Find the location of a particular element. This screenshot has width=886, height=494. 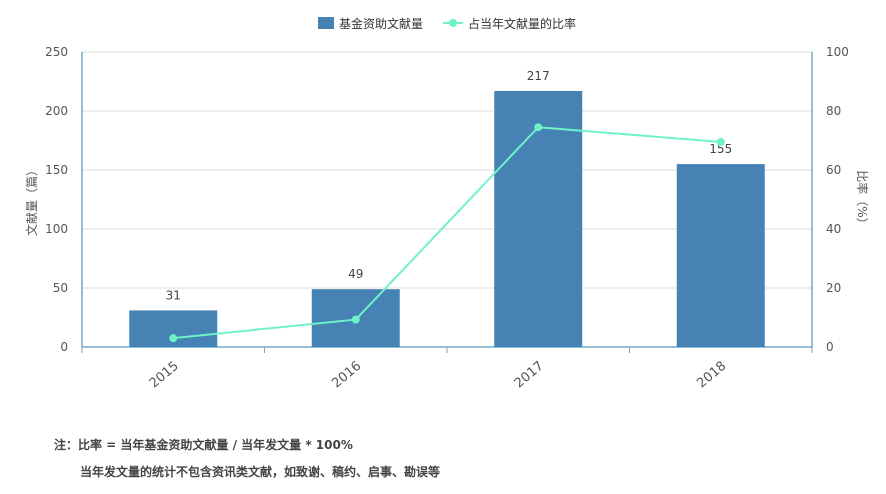

right-axis-title: 比率（%） is located at coordinates (862, 199).